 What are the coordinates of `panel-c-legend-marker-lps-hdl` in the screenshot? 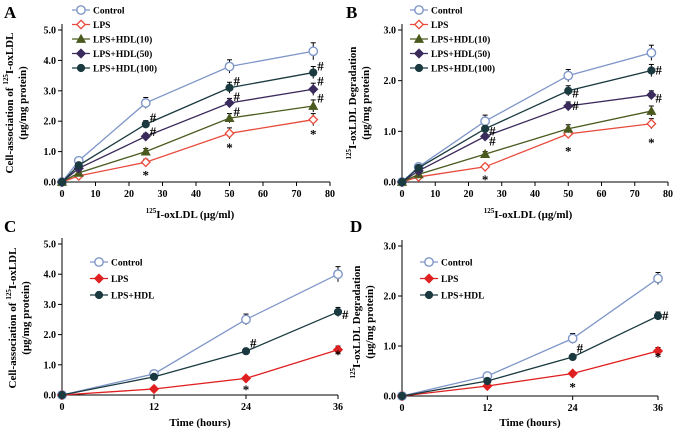 It's located at (99, 295).